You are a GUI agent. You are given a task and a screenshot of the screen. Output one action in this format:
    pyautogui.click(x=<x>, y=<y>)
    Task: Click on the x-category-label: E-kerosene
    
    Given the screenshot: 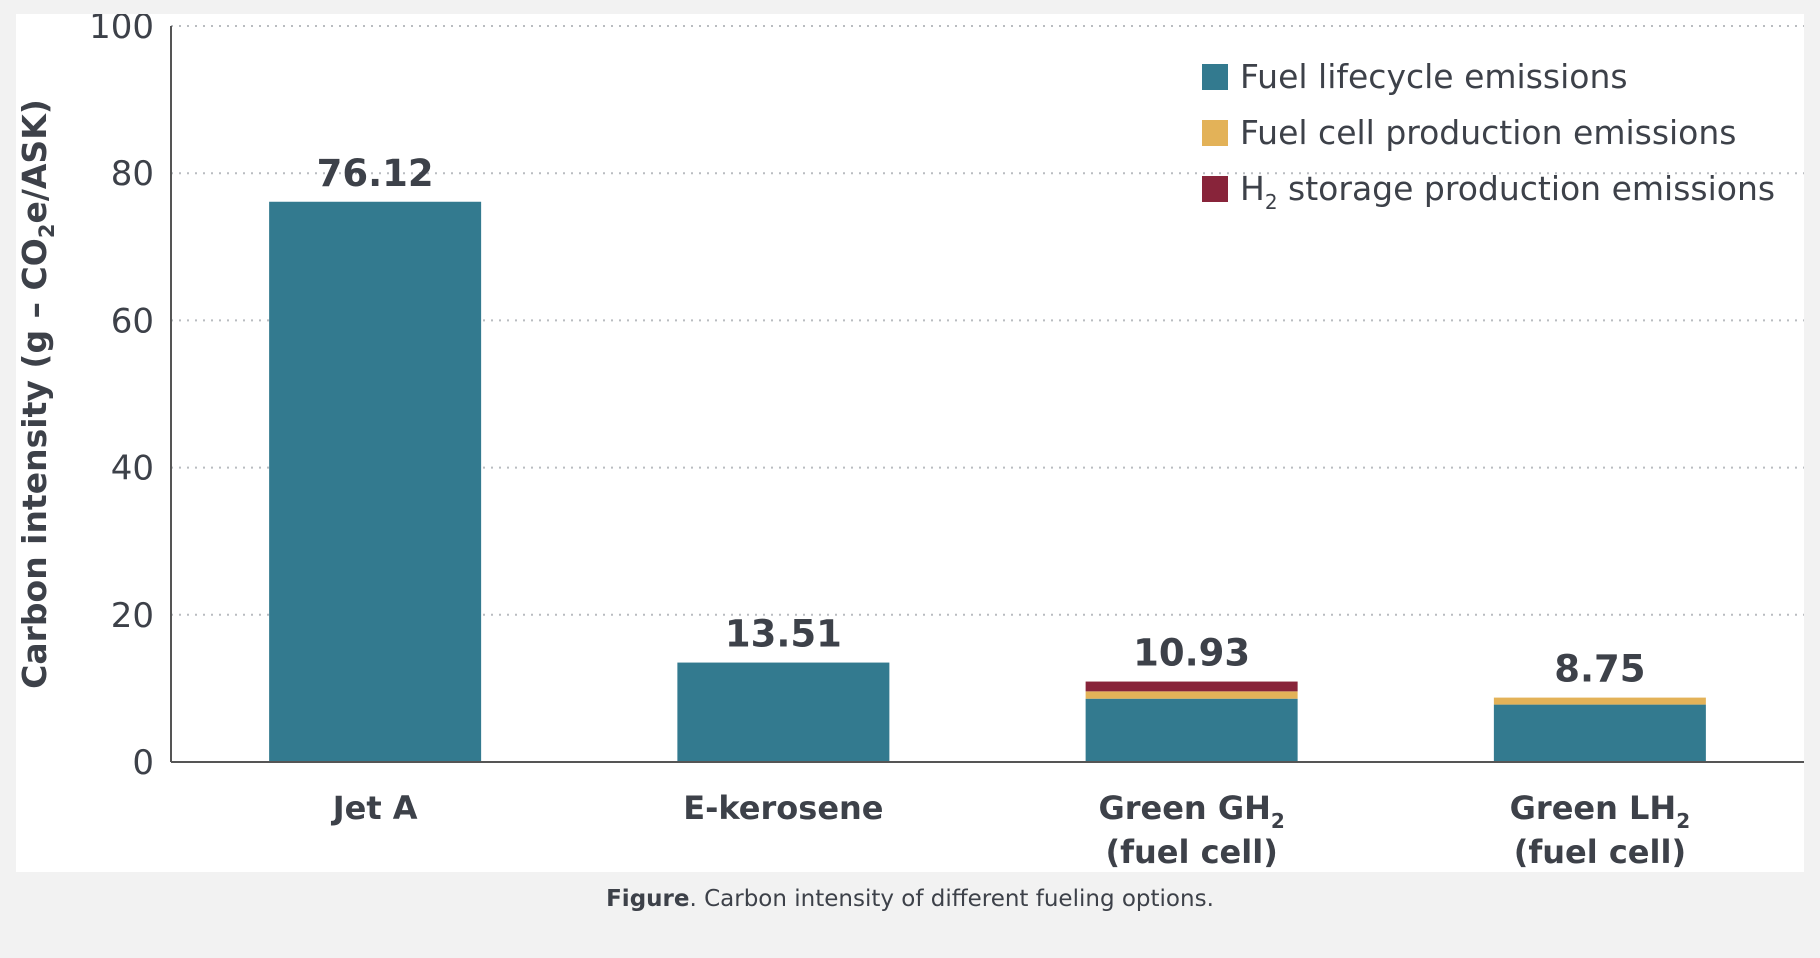 What is the action you would take?
    pyautogui.click(x=783, y=808)
    